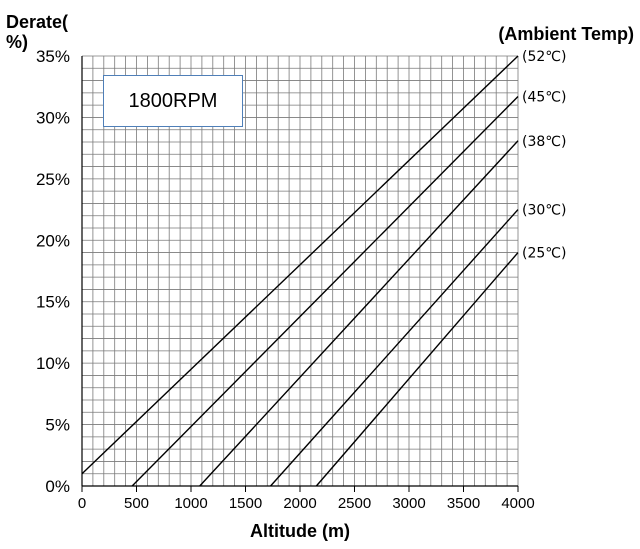 Image resolution: width=640 pixels, height=549 pixels. What do you see at coordinates (245, 503) in the screenshot?
I see `x-tick-label: 1500` at bounding box center [245, 503].